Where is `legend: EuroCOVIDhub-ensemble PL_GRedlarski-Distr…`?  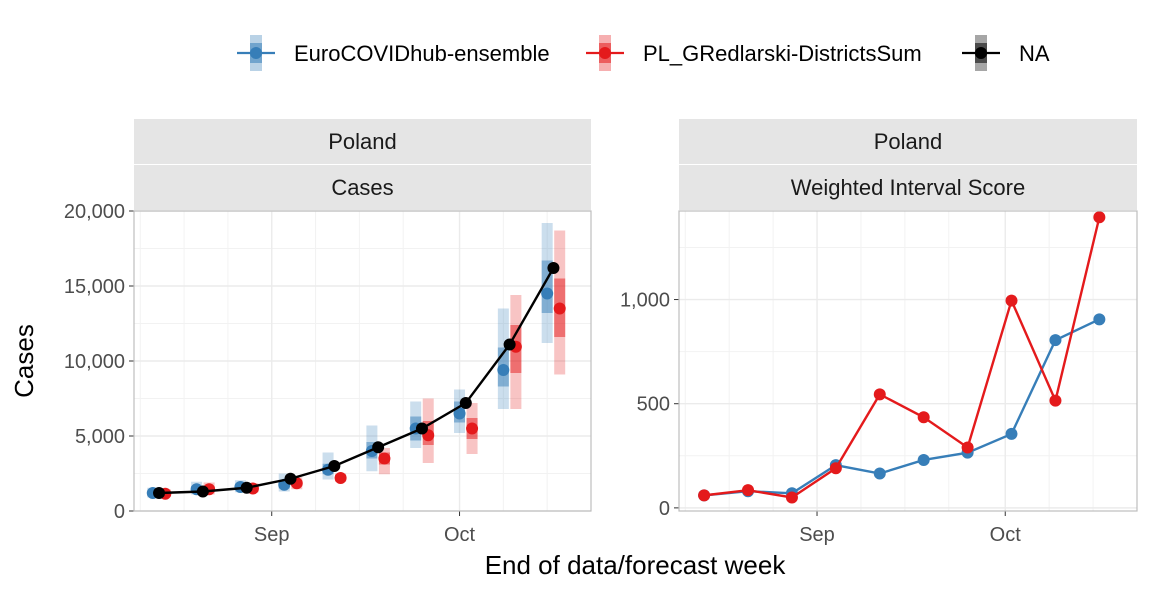 legend: EuroCOVIDhub-ensemble PL_GRedlarski-Distr… is located at coordinates (643, 53).